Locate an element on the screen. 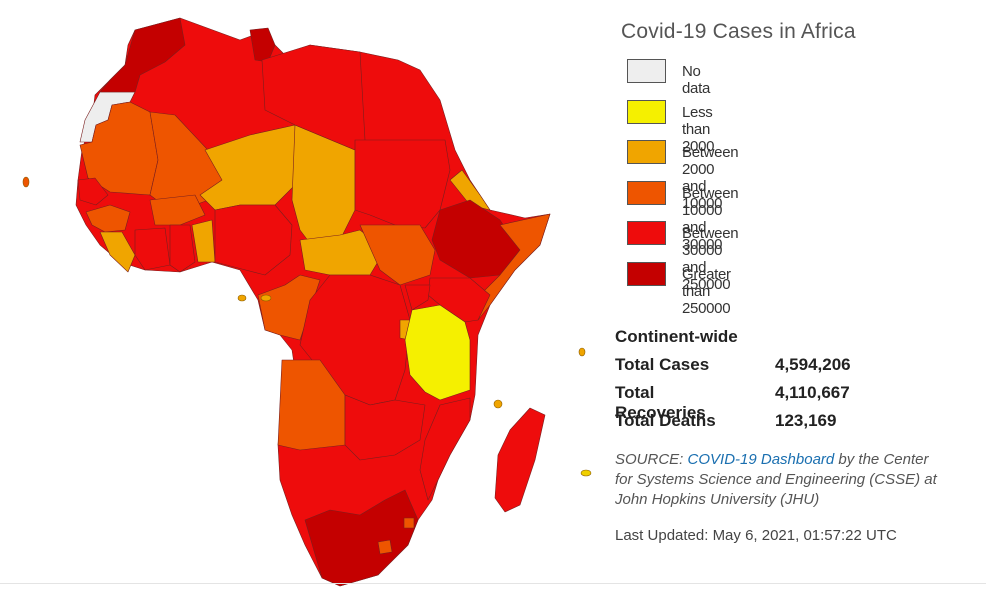  legend-label: Less than 2000 is located at coordinates (698, 129).